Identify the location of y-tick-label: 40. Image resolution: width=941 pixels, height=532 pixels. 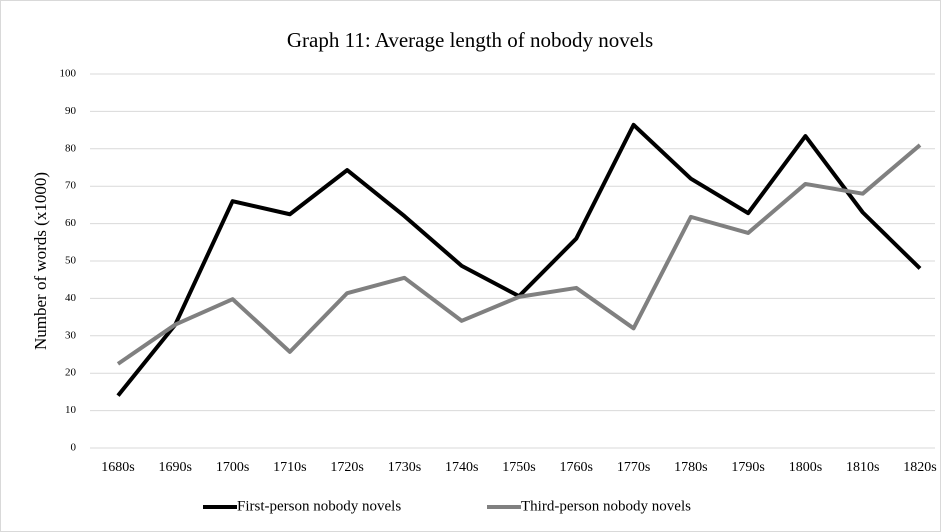
(71, 298).